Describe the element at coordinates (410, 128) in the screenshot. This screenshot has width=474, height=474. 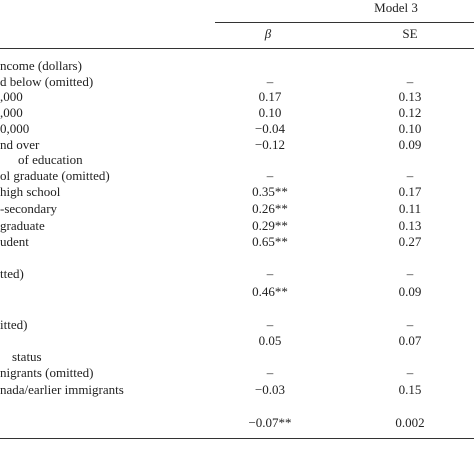
I see `se-cell: 0.10` at that location.